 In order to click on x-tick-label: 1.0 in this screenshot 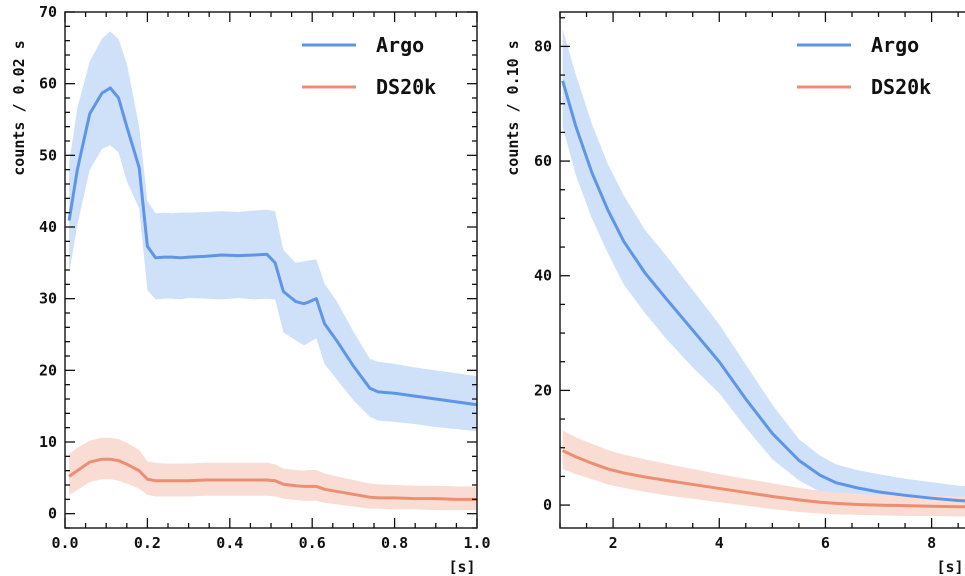, I will do `click(476, 543)`.